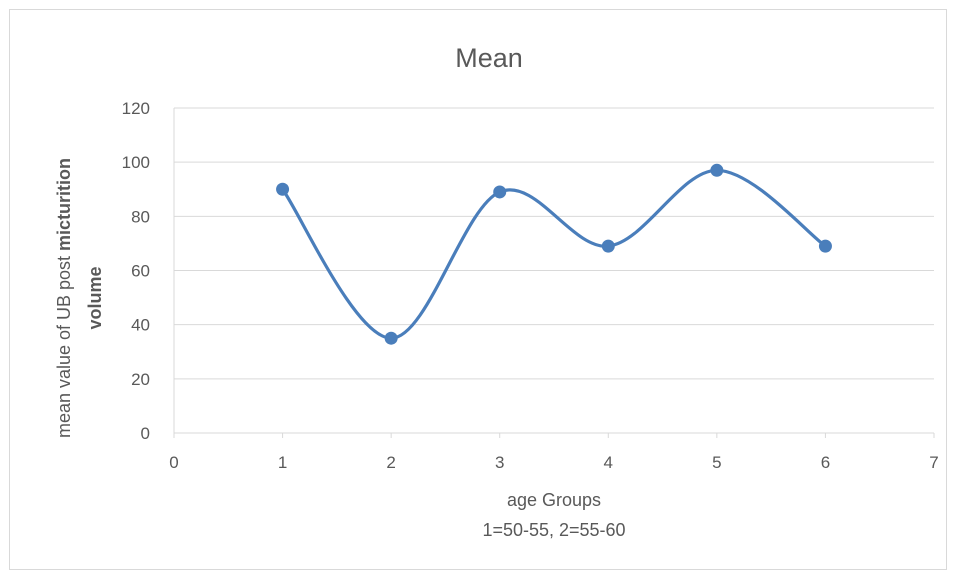  Describe the element at coordinates (140, 216) in the screenshot. I see `y-tick-label: 80` at that location.